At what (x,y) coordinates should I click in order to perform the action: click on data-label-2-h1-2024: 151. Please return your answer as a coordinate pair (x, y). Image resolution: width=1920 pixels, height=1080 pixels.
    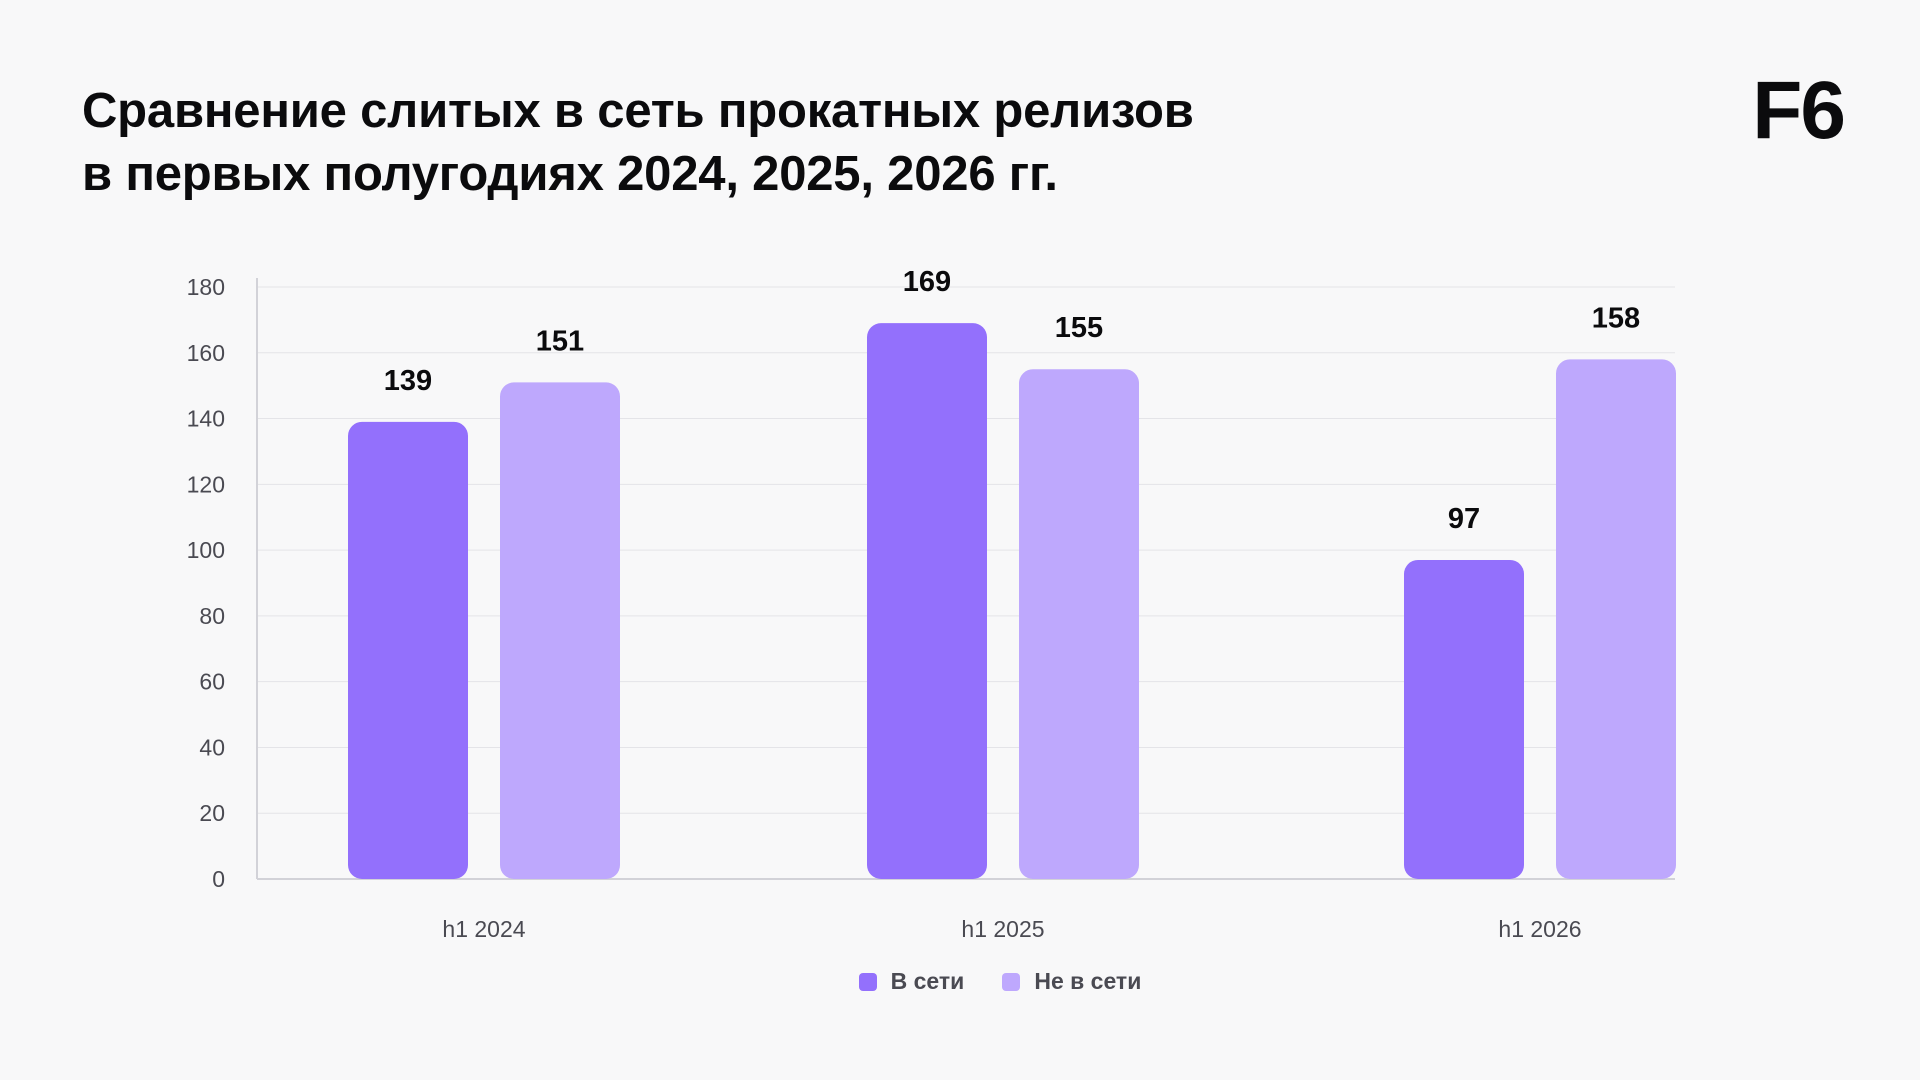
    Looking at the image, I should click on (560, 341).